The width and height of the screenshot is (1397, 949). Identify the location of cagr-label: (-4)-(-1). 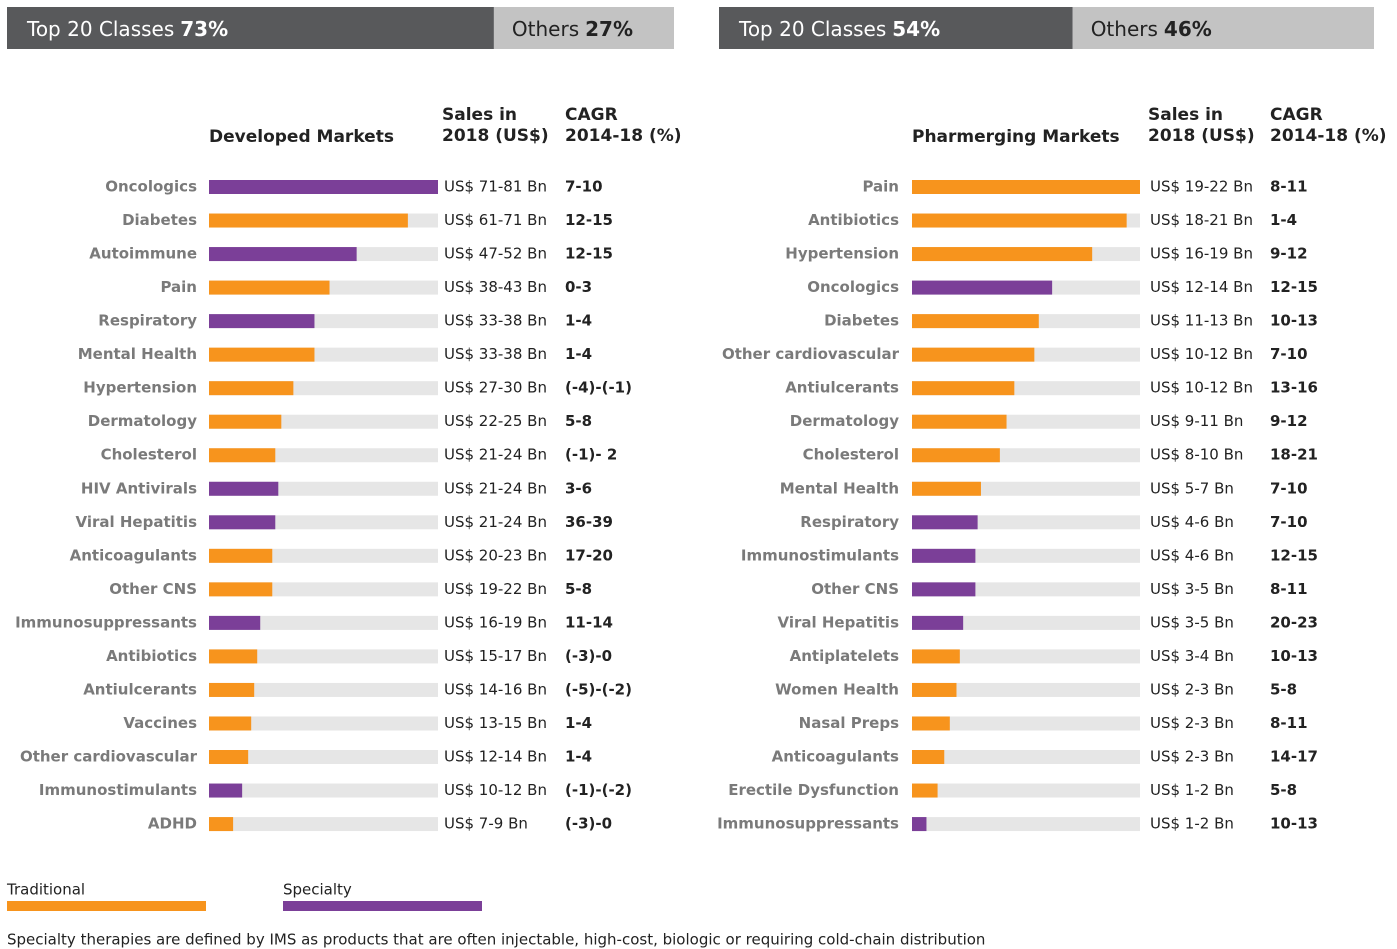
(598, 388).